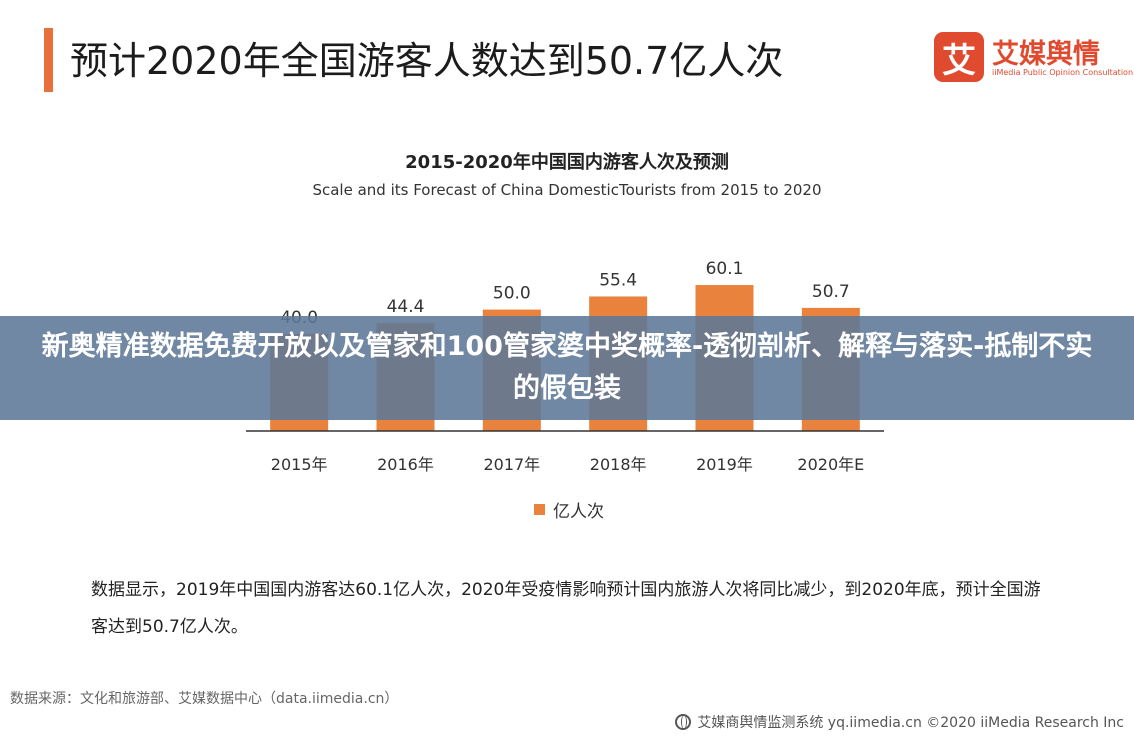 The height and width of the screenshot is (737, 1134). What do you see at coordinates (1063, 72) in the screenshot?
I see `logo-tagline: iiMedia Public Opinion Consultation` at bounding box center [1063, 72].